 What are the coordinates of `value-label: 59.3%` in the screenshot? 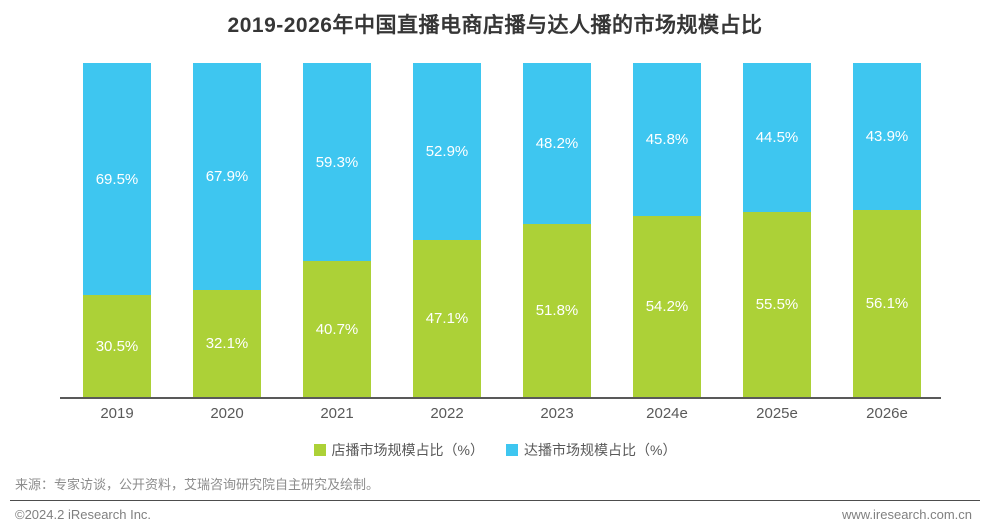 It's located at (337, 162).